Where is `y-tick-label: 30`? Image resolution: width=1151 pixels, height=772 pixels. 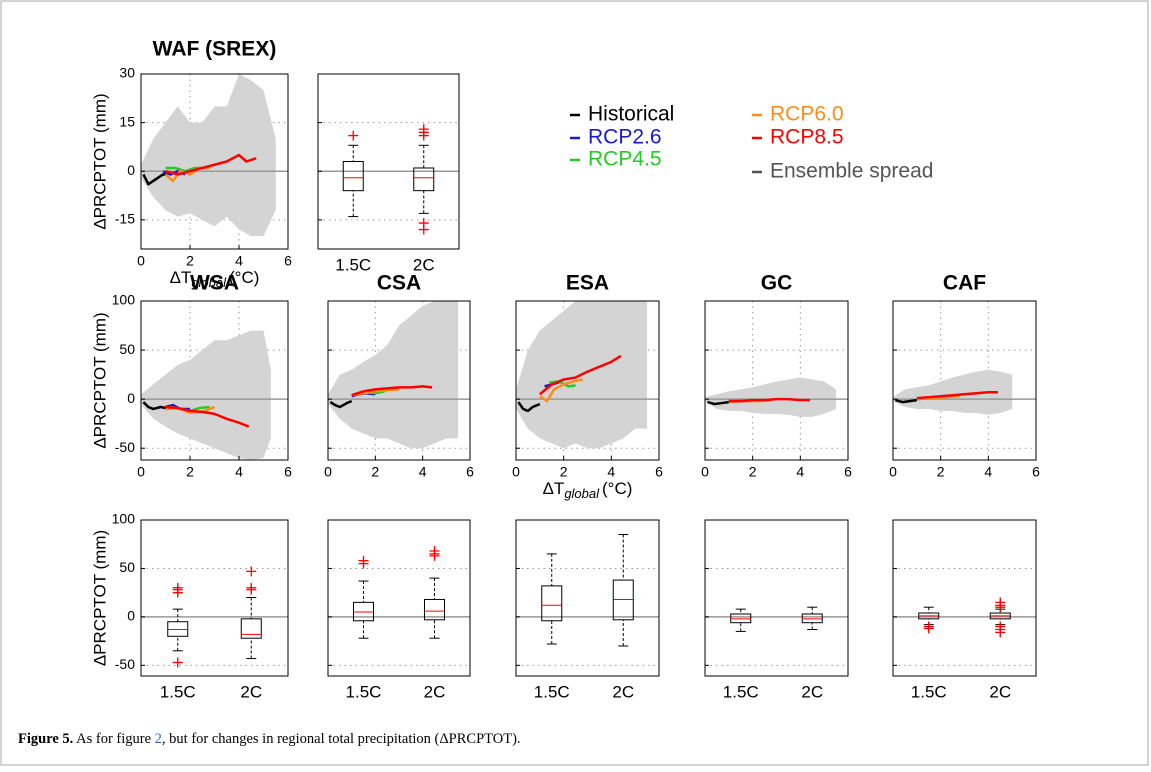
y-tick-label: 30 is located at coordinates (127, 73).